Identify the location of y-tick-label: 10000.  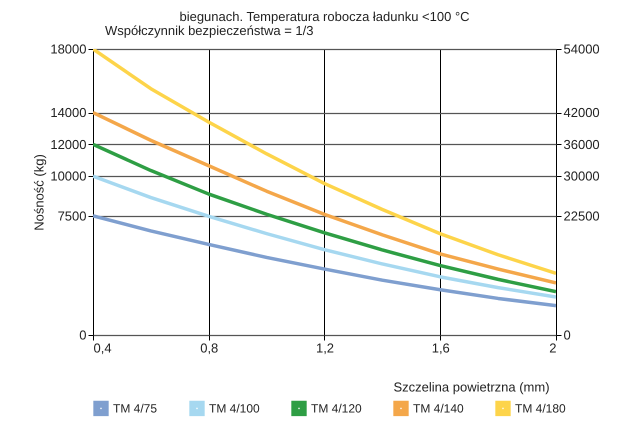
(68, 176).